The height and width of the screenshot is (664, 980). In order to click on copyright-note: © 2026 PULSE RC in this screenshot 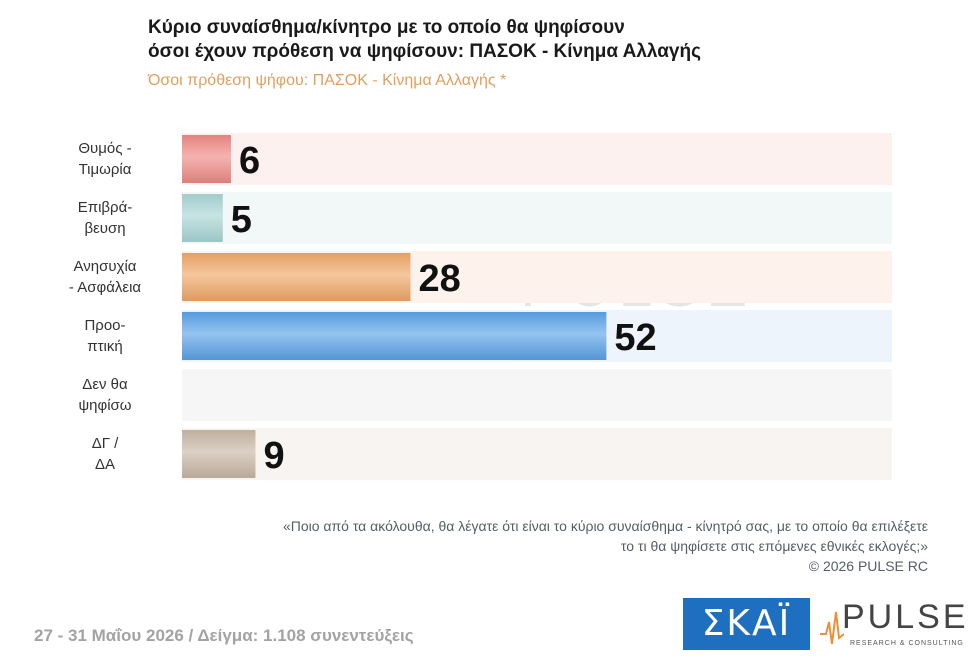, I will do `click(868, 566)`.